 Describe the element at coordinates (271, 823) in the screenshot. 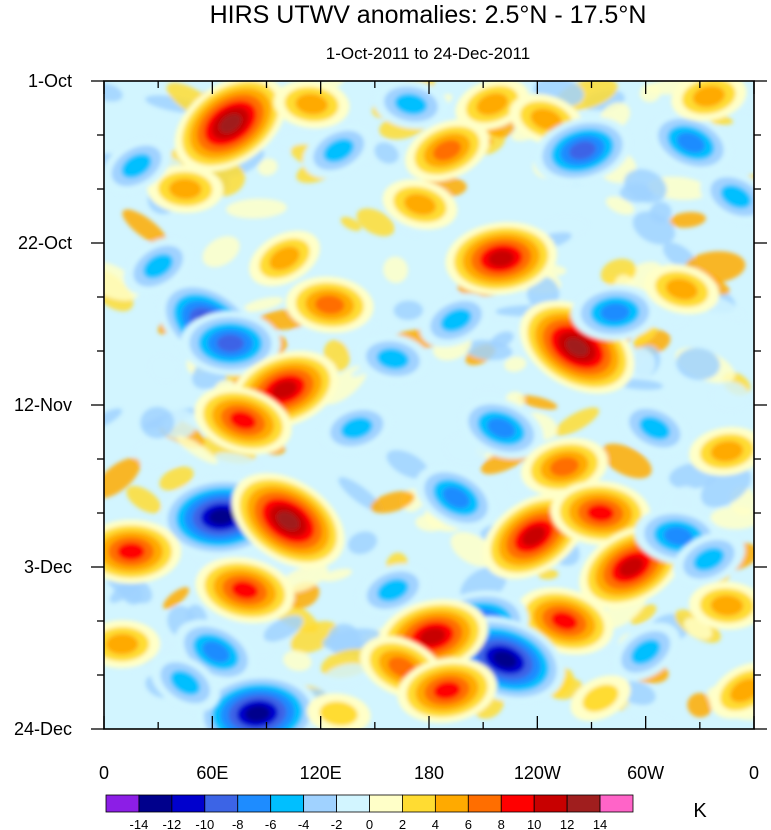

I see `colorbar-label: -6` at that location.